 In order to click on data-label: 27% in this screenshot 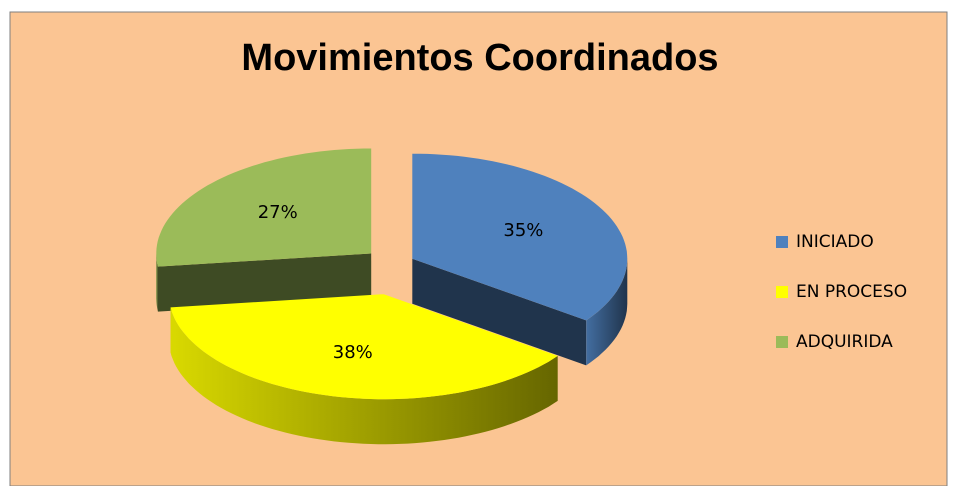, I will do `click(278, 212)`.